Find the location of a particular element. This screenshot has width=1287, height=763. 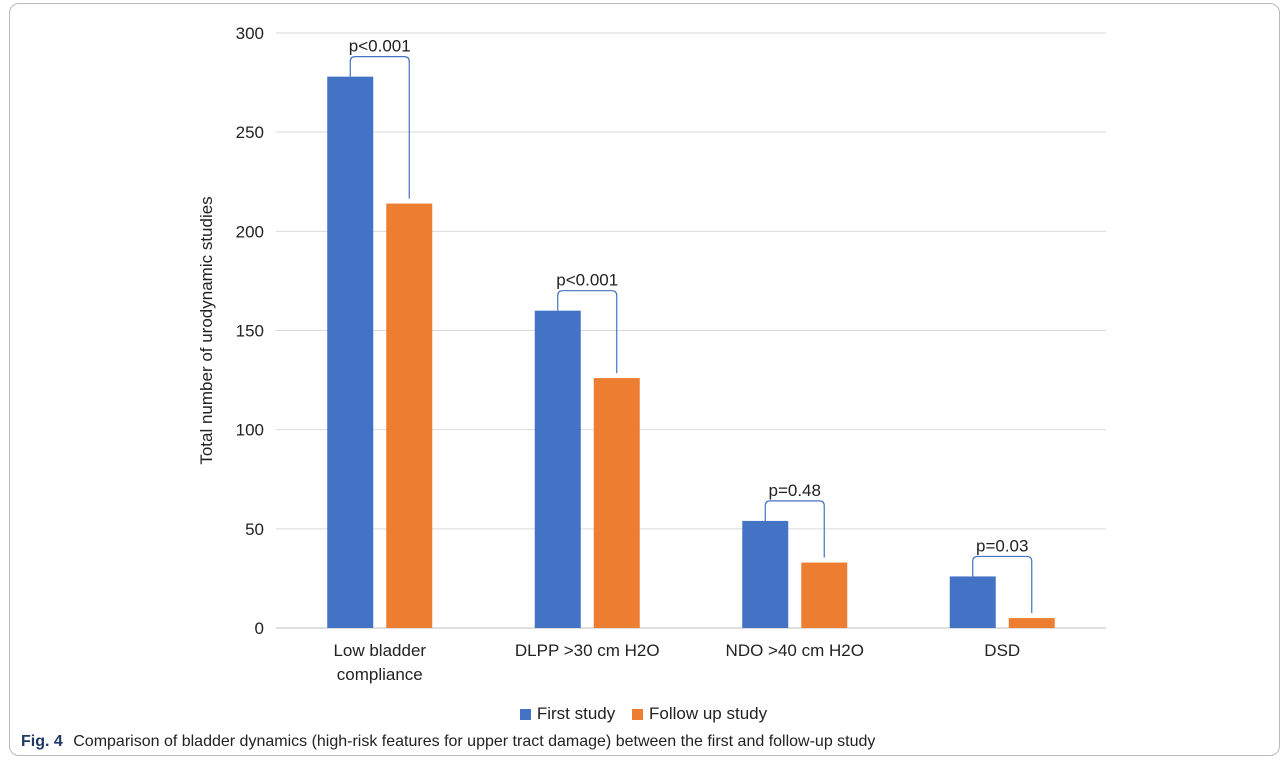

x-tick-label-line: DSD is located at coordinates (1002, 650).